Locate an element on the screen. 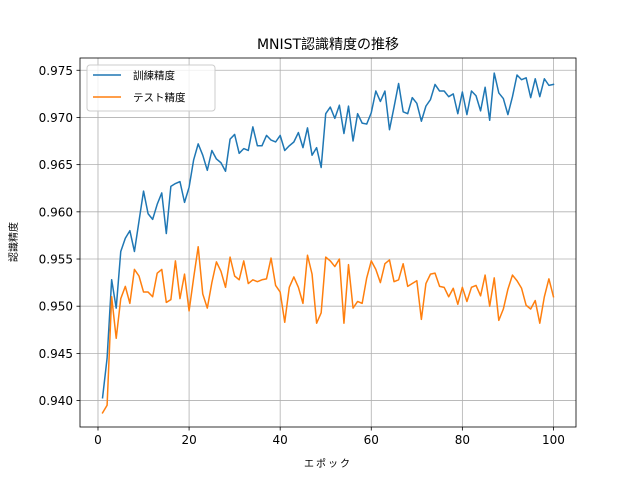 The height and width of the screenshot is (480, 640). legend-label-train: 訓練精度 is located at coordinates (154, 75).